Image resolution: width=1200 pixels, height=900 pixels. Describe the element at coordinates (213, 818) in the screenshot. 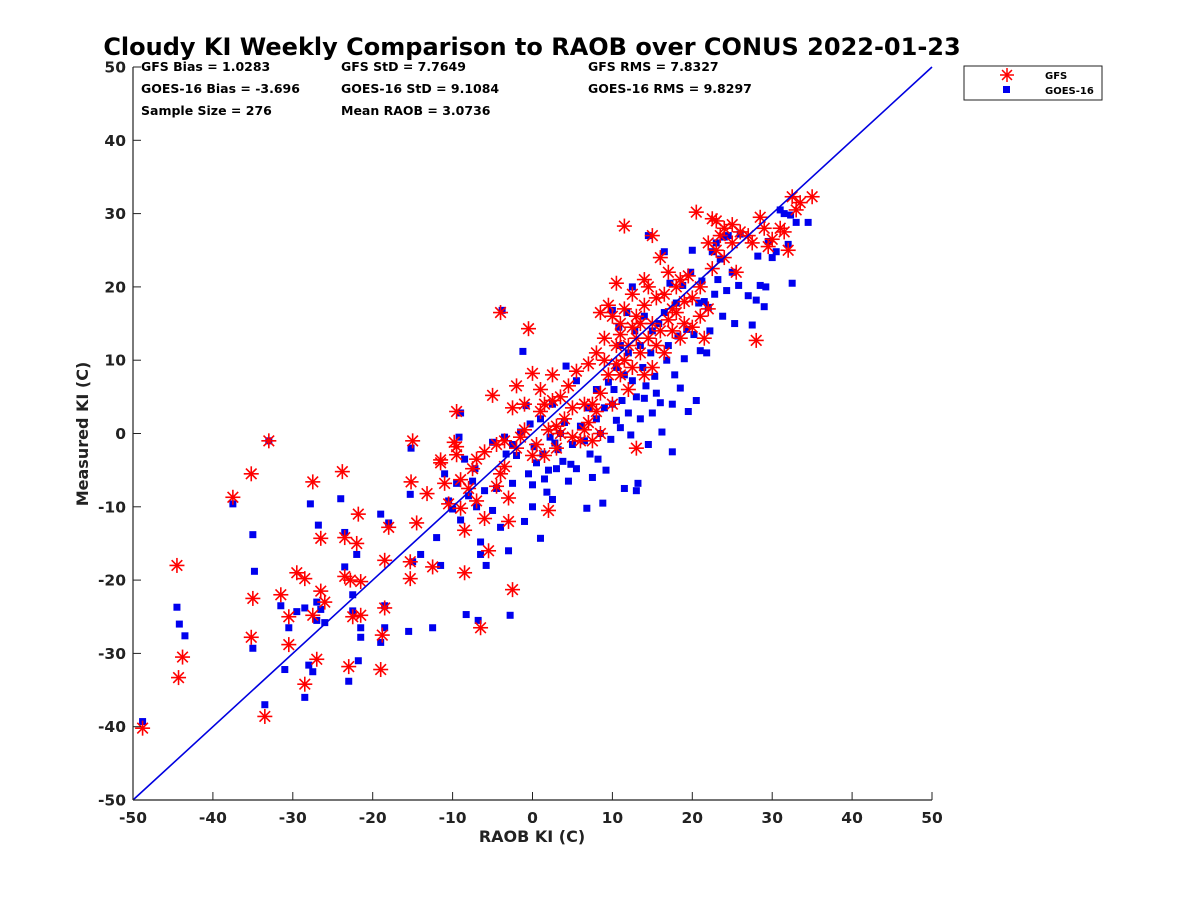

I see `x-tick-label: -40` at that location.